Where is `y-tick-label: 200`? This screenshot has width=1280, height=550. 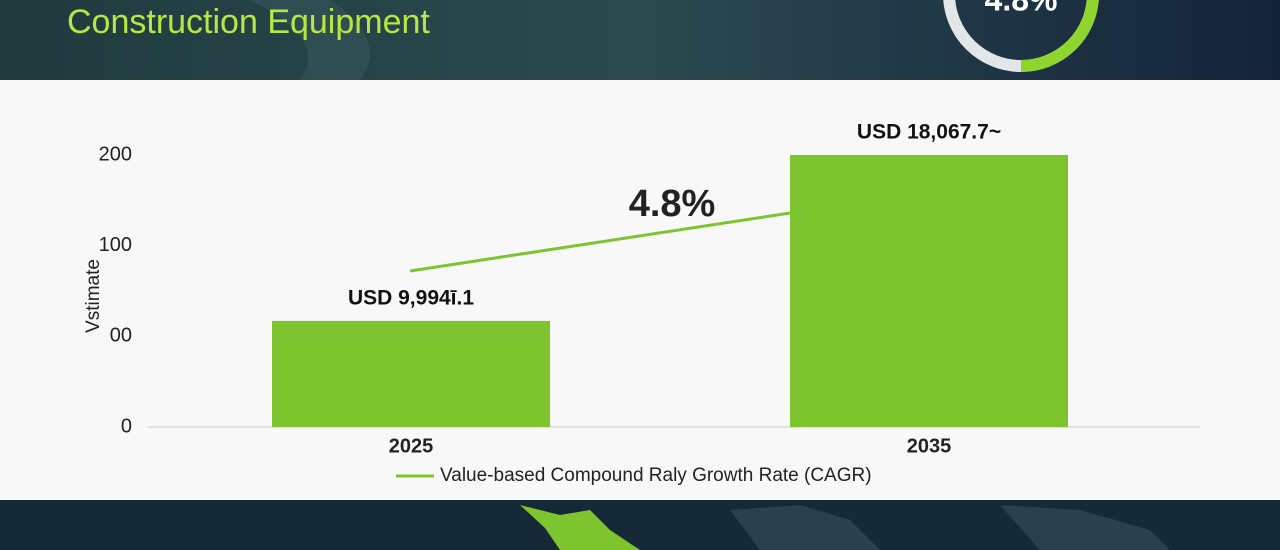
y-tick-label: 200 is located at coordinates (115, 154).